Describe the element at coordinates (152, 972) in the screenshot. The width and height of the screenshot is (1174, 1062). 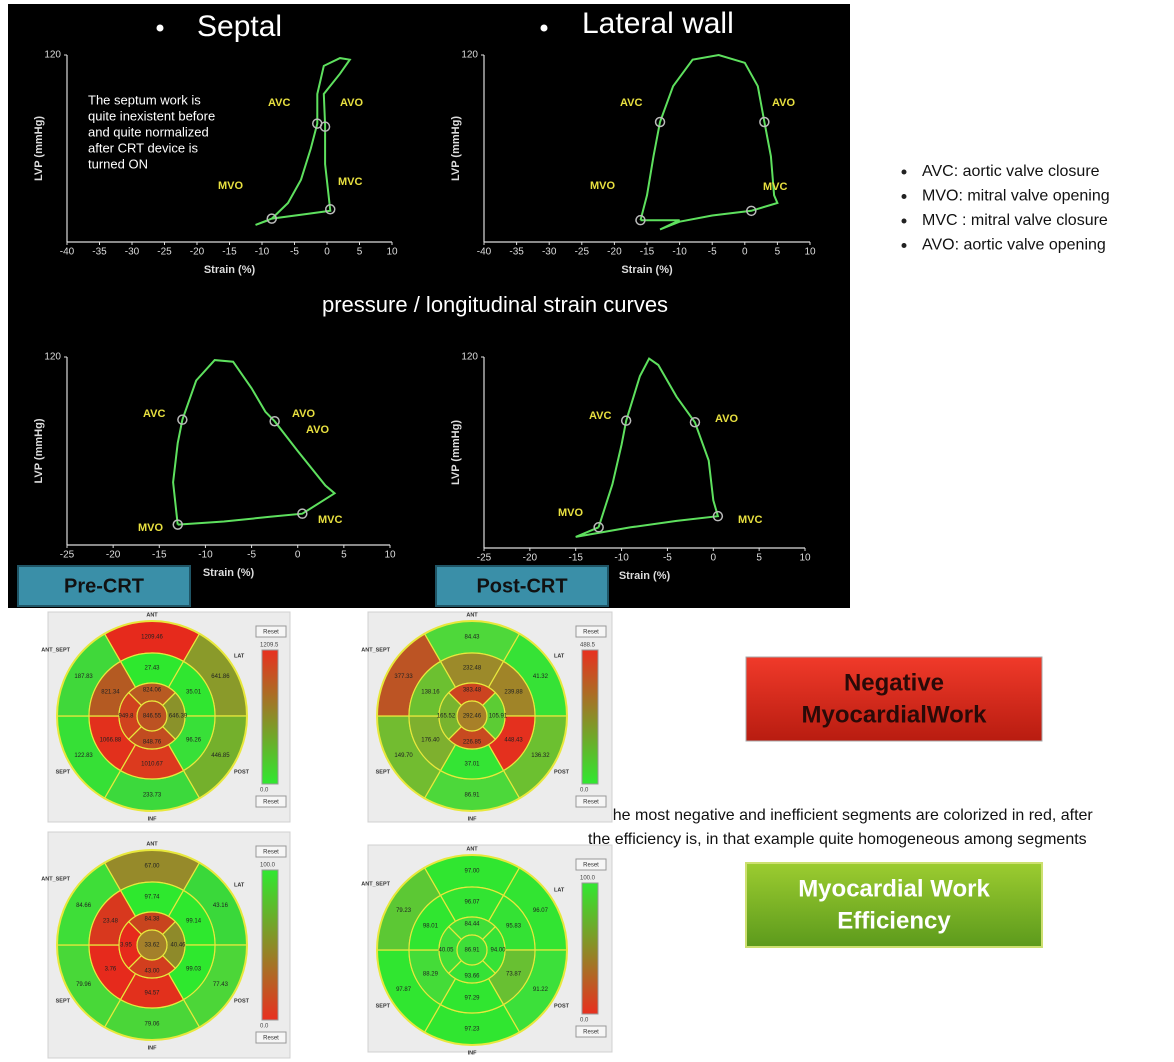
I see `segment-value: 43.00` at that location.